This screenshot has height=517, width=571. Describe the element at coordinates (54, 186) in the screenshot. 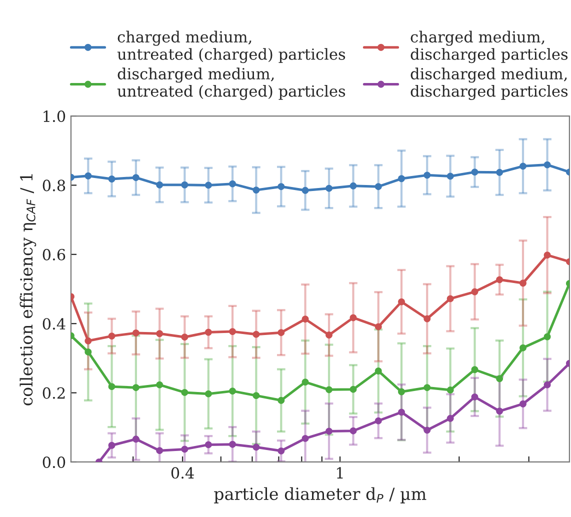

I see `y-tick-label: 0.8` at that location.